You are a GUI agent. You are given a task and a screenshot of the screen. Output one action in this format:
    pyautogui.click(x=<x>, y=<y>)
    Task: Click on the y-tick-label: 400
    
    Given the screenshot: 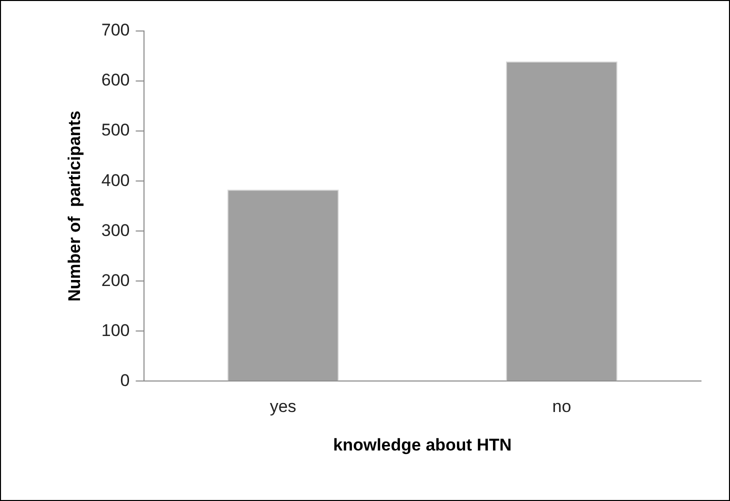 What is the action you would take?
    pyautogui.click(x=115, y=180)
    